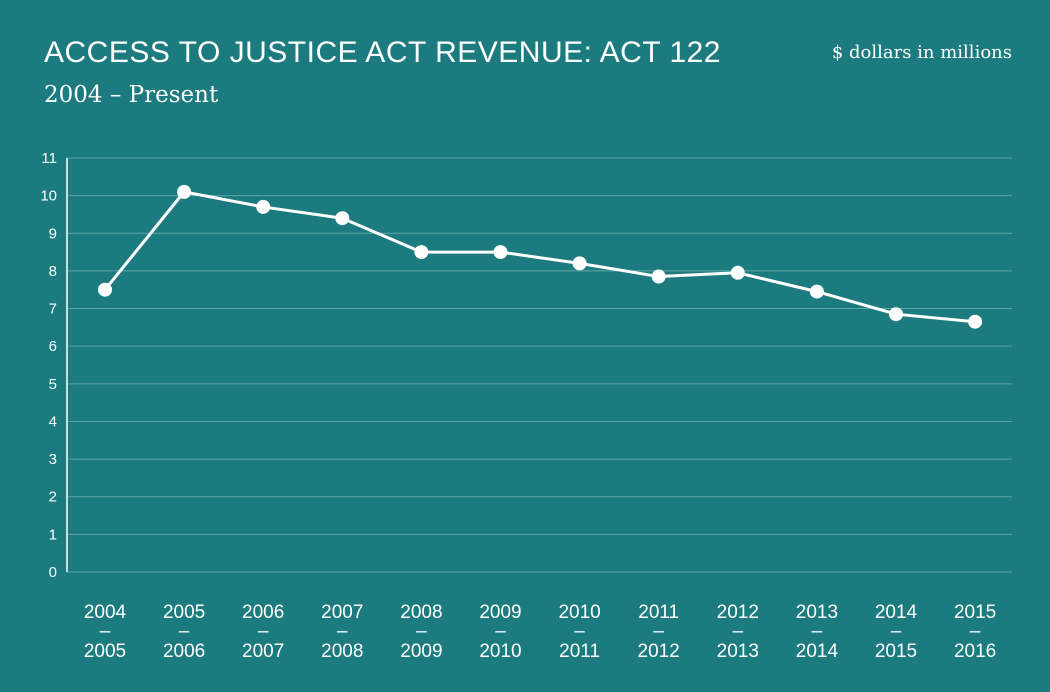 The height and width of the screenshot is (692, 1050). What do you see at coordinates (53, 271) in the screenshot?
I see `y-tick-label: 8` at bounding box center [53, 271].